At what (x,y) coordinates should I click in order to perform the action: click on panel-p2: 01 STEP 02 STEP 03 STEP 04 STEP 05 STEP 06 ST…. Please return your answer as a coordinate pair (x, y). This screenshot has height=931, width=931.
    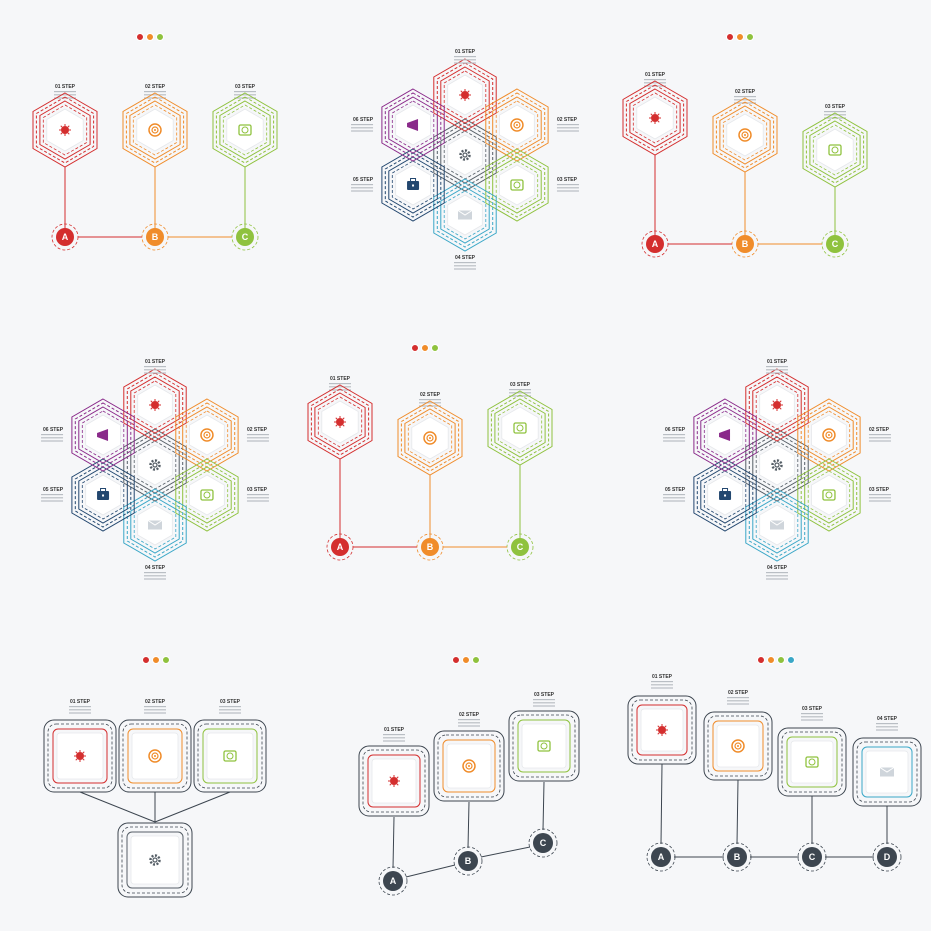
    Looking at the image, I should click on (465, 159).